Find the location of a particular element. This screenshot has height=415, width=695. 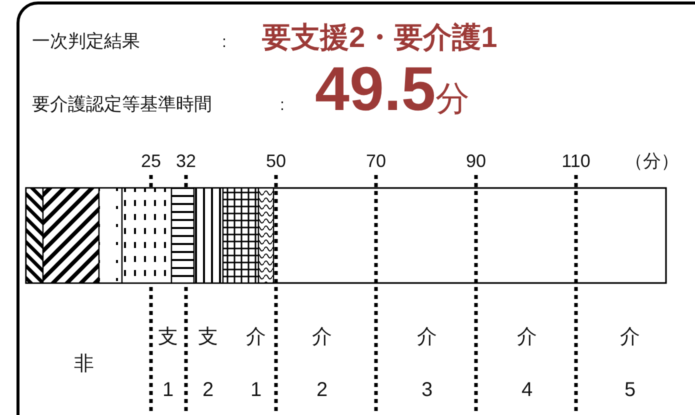

annotation: 5 is located at coordinates (630, 390).